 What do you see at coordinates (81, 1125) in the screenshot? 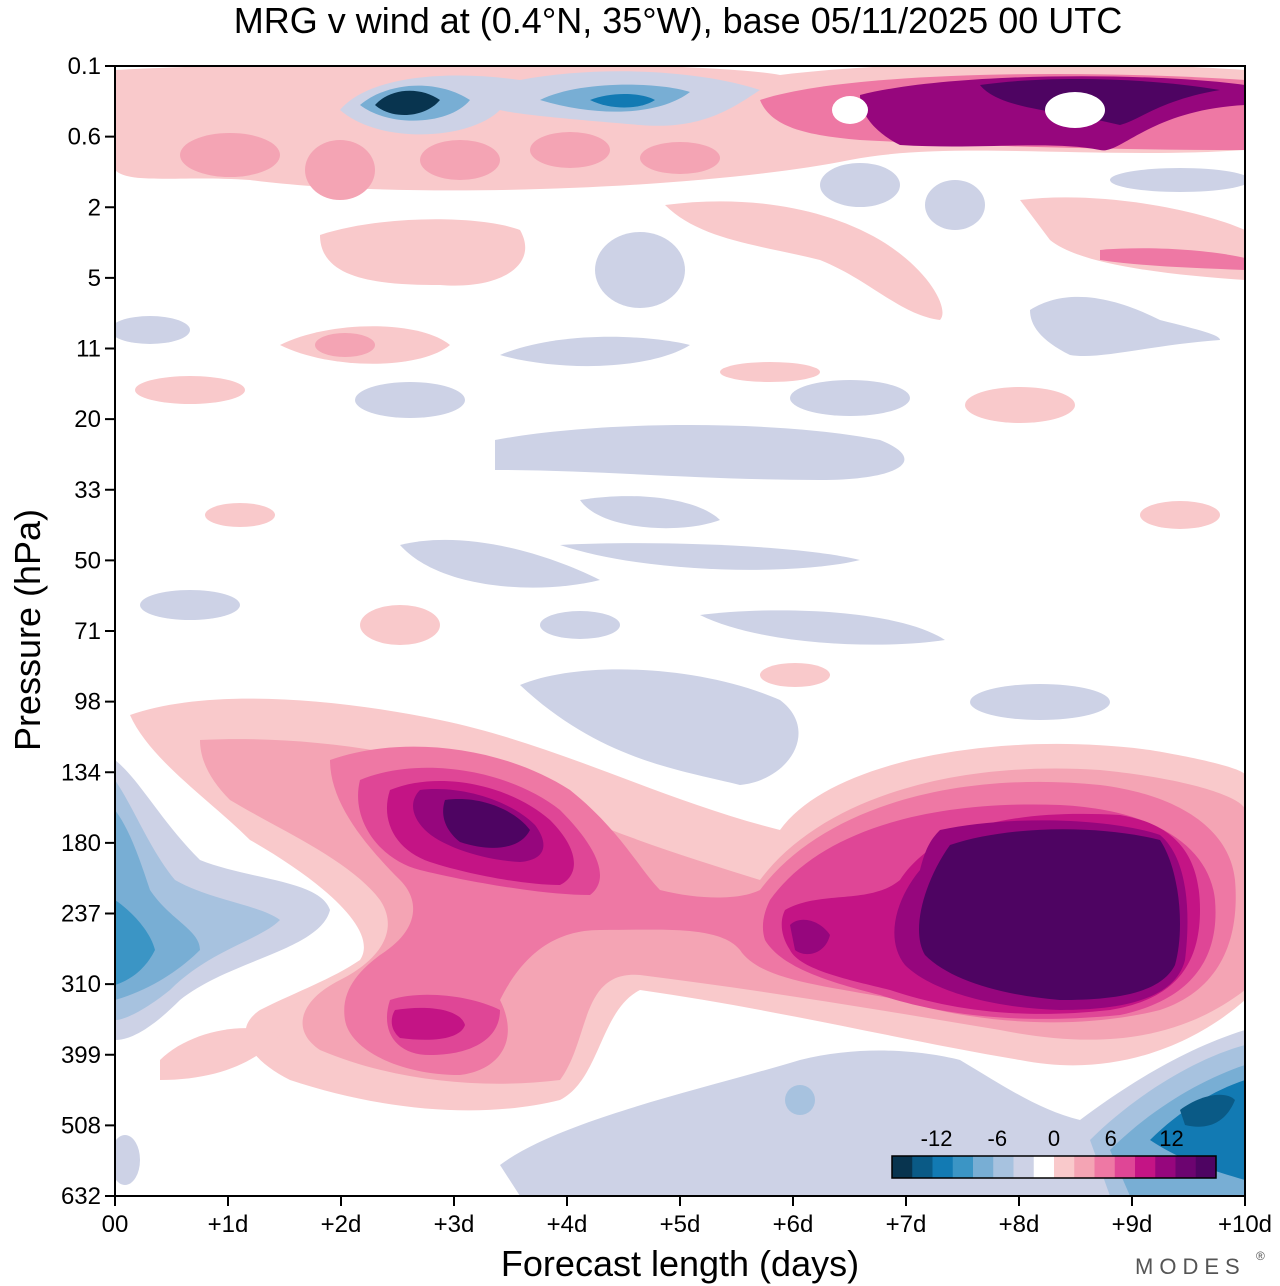
I see `y-tick-label: 508` at bounding box center [81, 1125].